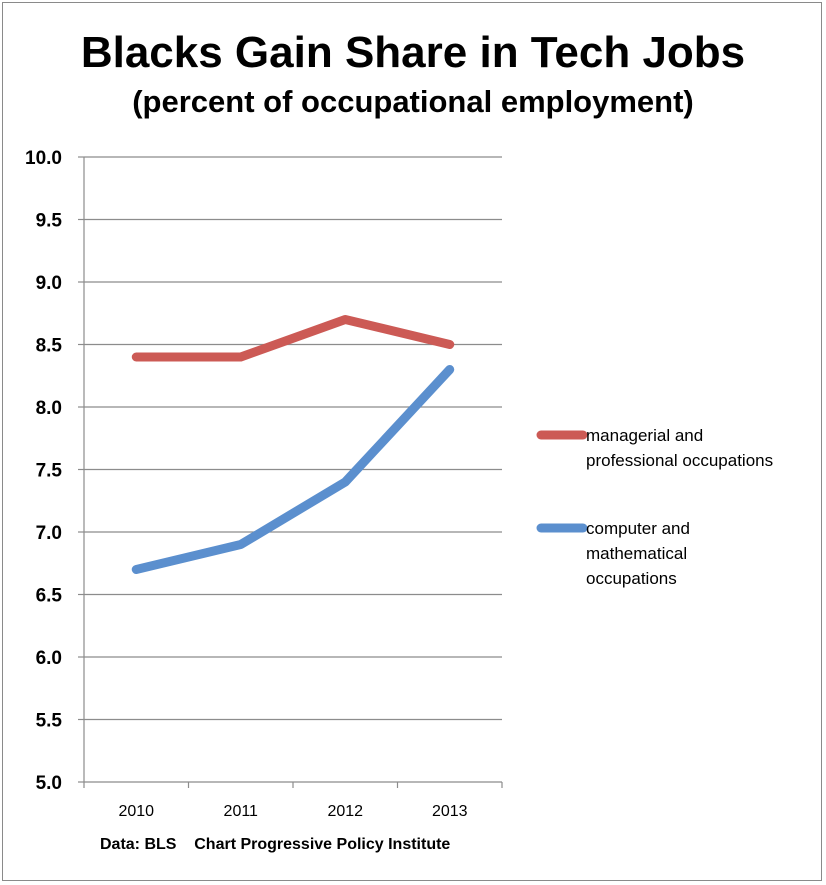 This screenshot has width=826, height=885. Describe the element at coordinates (638, 528) in the screenshot. I see `legend-label: computer and` at that location.